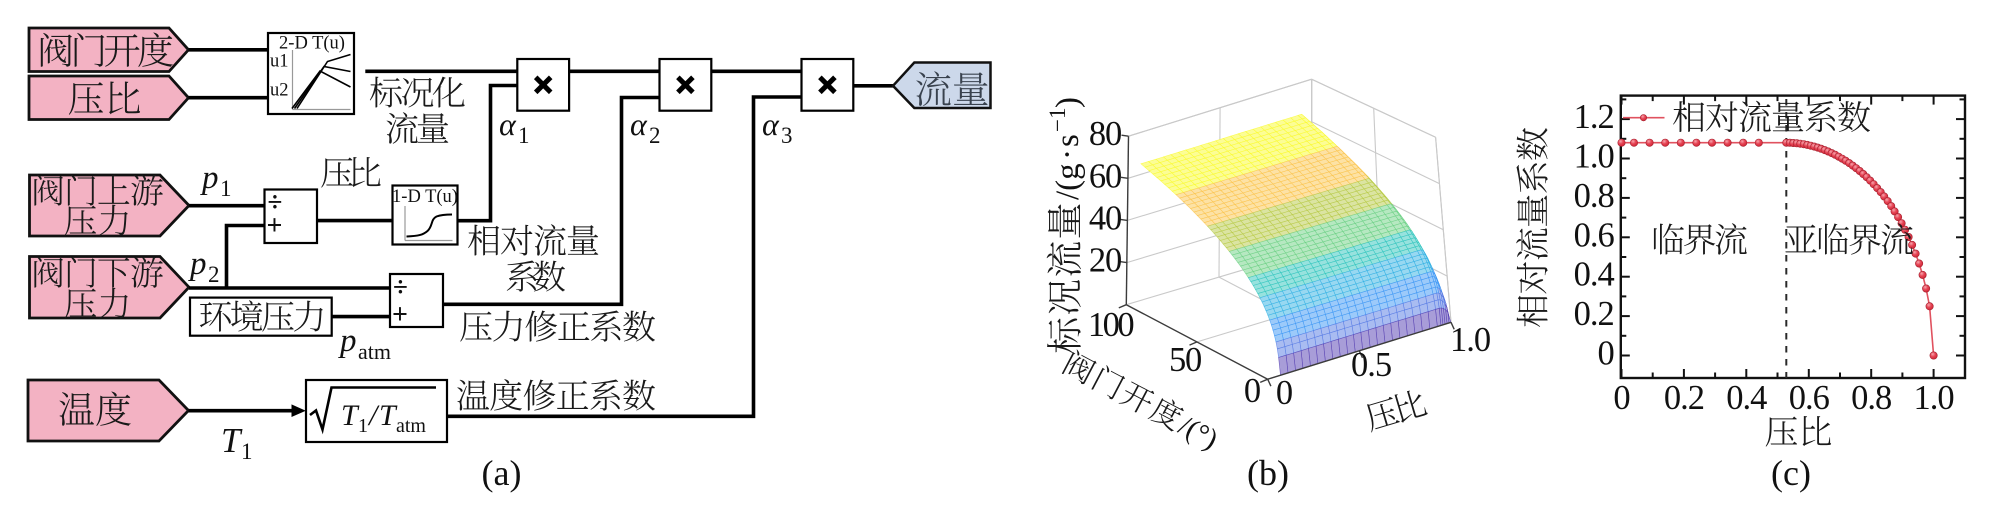 The image size is (2008, 520). What do you see at coordinates (312, 44) in the screenshot?
I see `svg-text: 2-D T(u)` at bounding box center [312, 44].